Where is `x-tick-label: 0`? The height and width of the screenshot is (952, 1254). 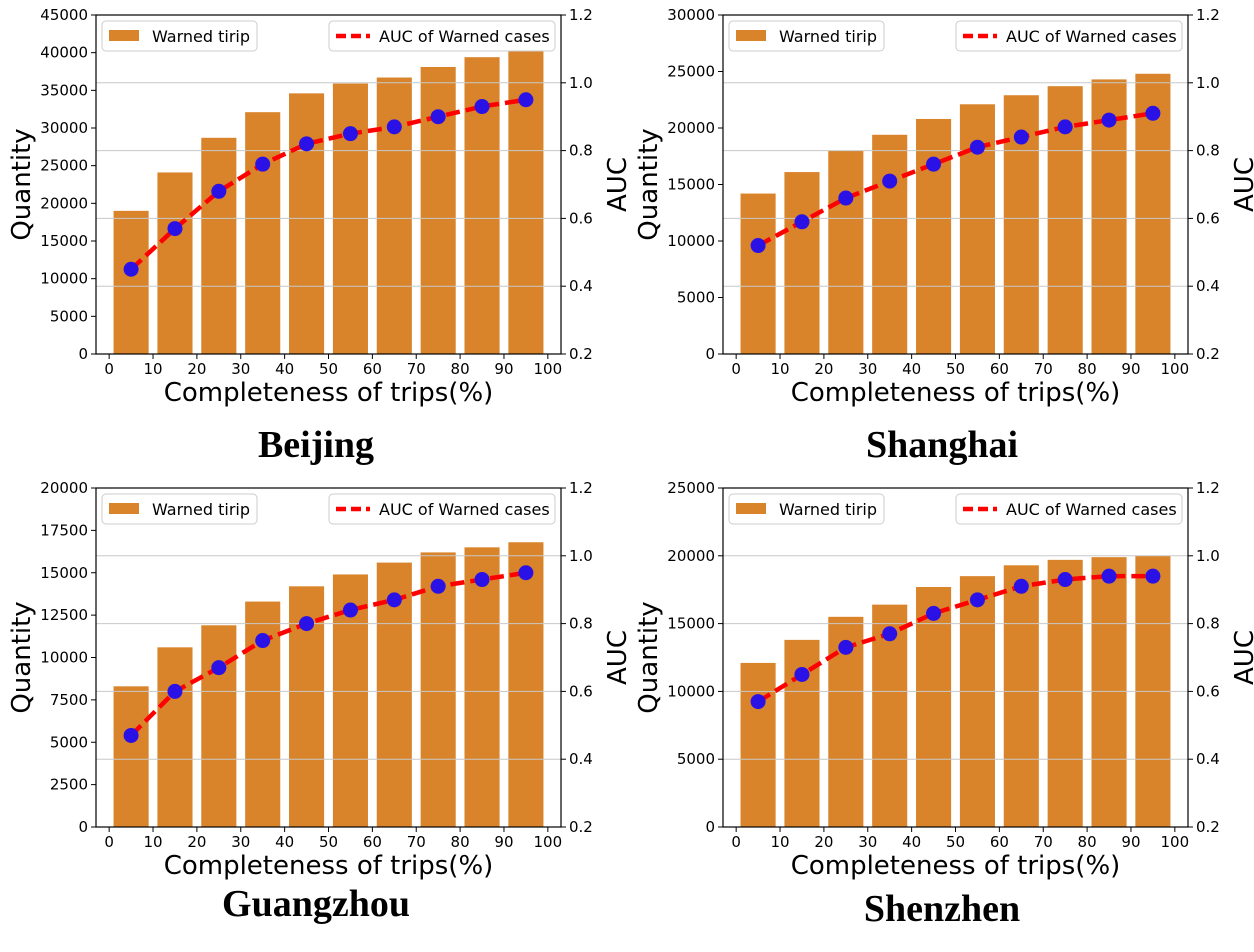
x-tick-label: 0 is located at coordinates (109, 842).